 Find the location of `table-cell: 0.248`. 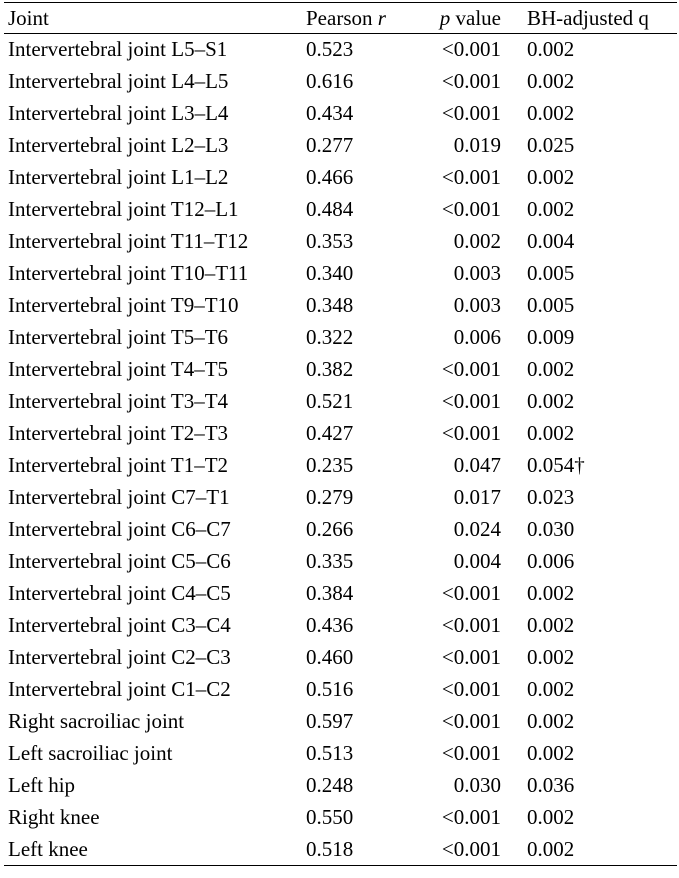

table-cell: 0.248 is located at coordinates (330, 785).